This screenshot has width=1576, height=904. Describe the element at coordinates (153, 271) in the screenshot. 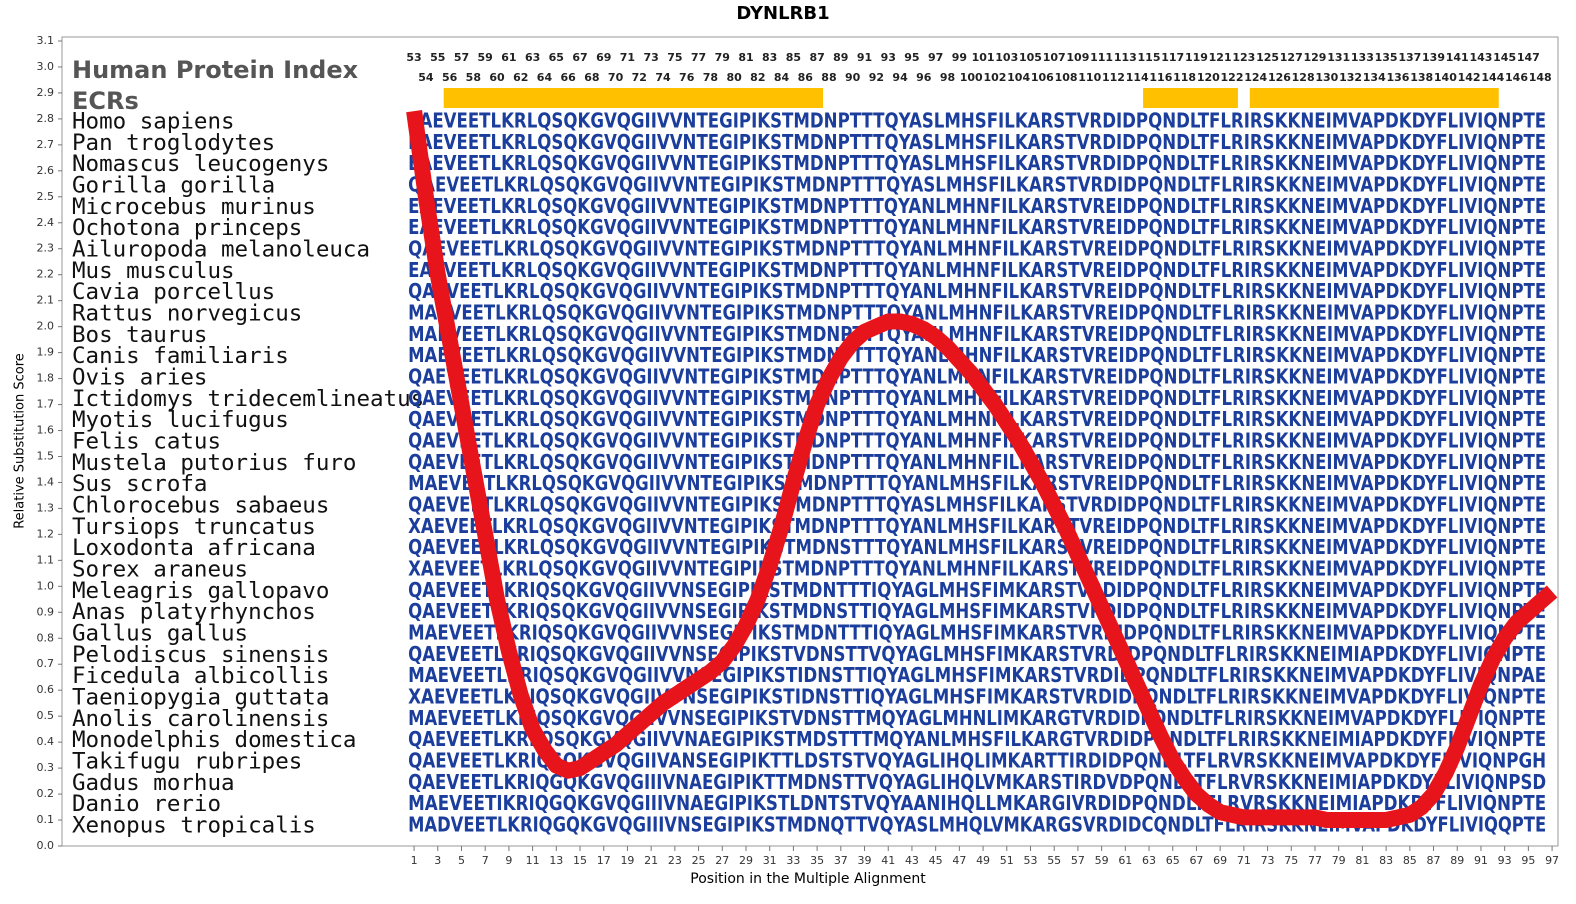

I see `species-name: Mus musculus` at that location.